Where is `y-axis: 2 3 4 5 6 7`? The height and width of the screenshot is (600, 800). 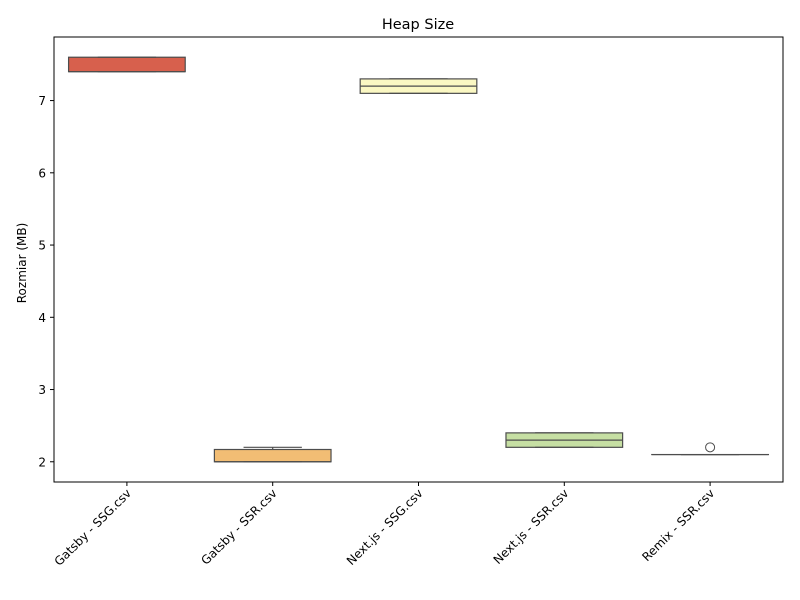 y-axis: 2 3 4 5 6 7 is located at coordinates (46, 281).